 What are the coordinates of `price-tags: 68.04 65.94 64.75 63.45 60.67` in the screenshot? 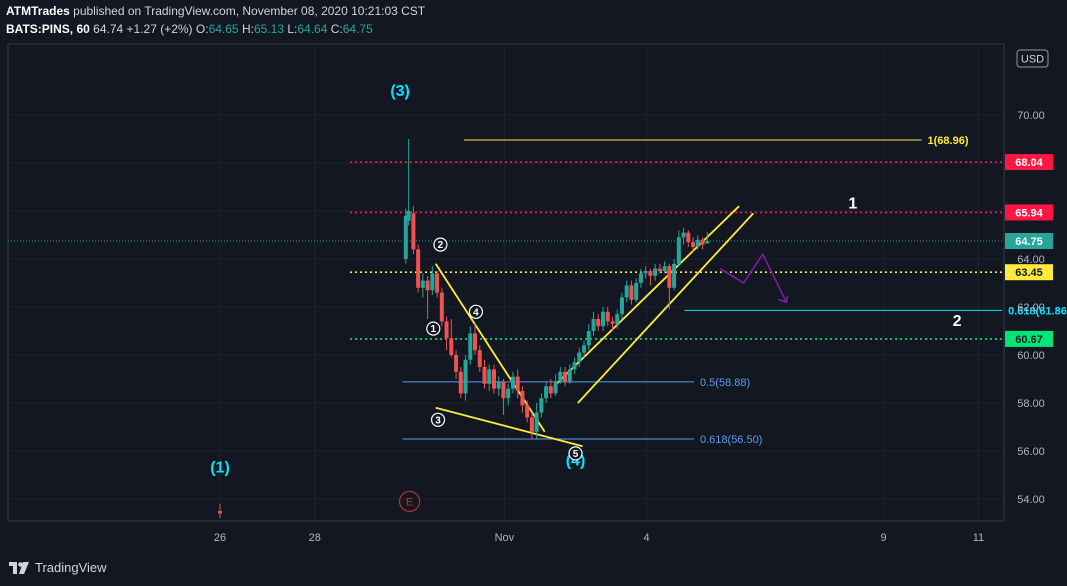 It's located at (1029, 250).